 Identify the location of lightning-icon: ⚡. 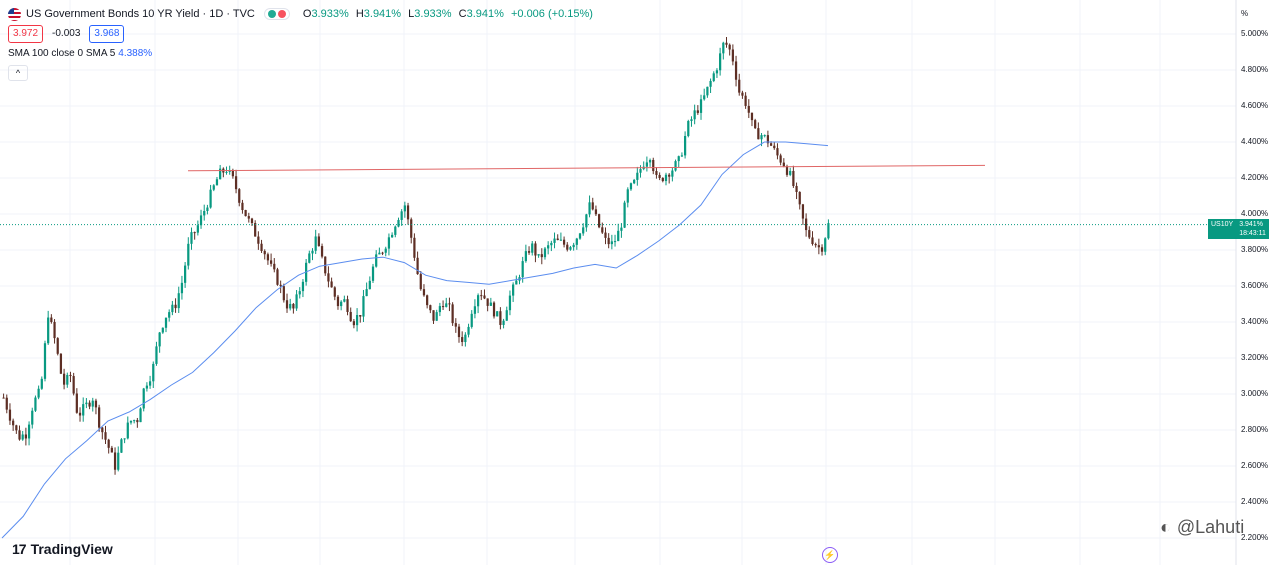
(830, 555).